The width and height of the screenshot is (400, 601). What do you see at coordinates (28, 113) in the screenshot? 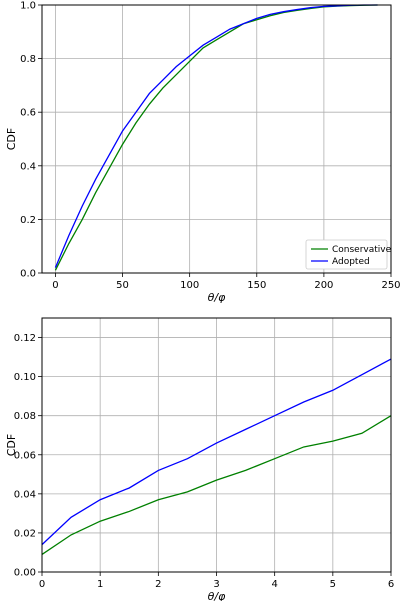
I see `y-tick-label: 0.6` at bounding box center [28, 113].